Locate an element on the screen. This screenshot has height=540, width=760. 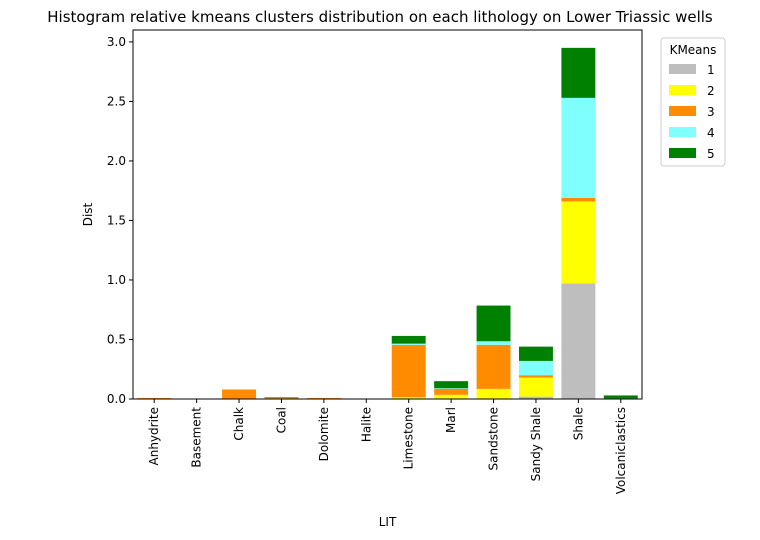
legend-items: 1 2 3 4 5 is located at coordinates (692, 112).